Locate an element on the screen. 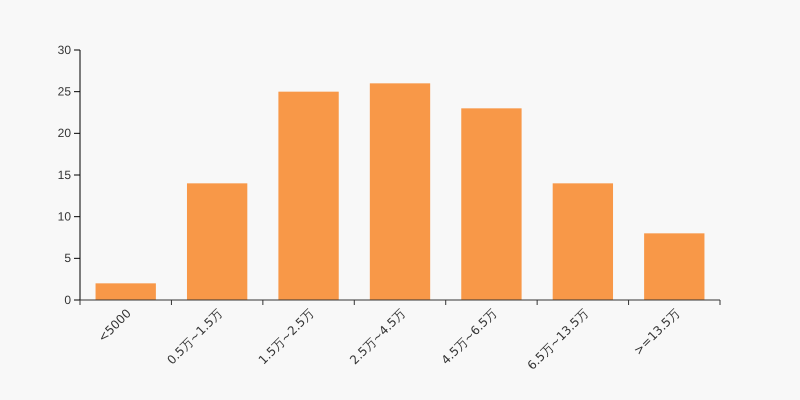  y-tick-label: 25 is located at coordinates (65, 91).